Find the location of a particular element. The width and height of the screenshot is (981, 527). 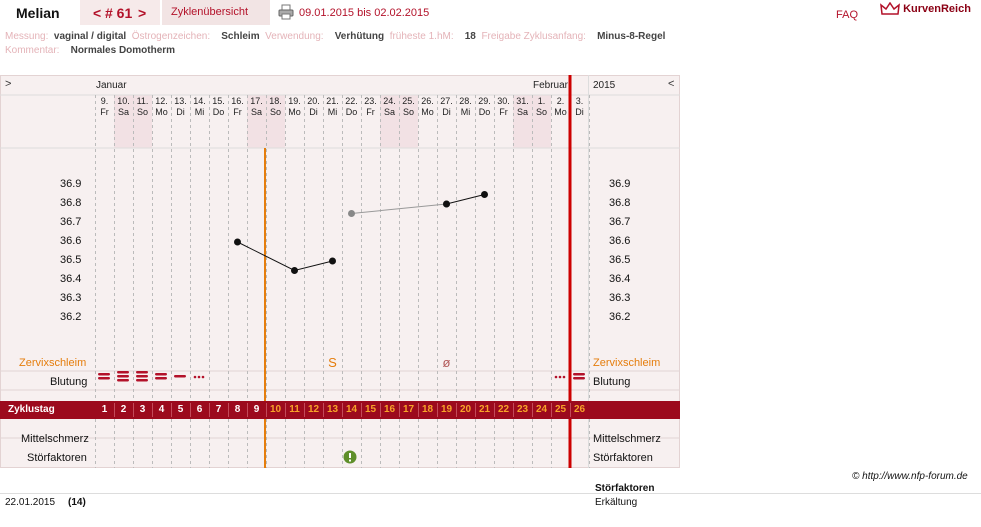

day-number: 22. is located at coordinates (351, 101).